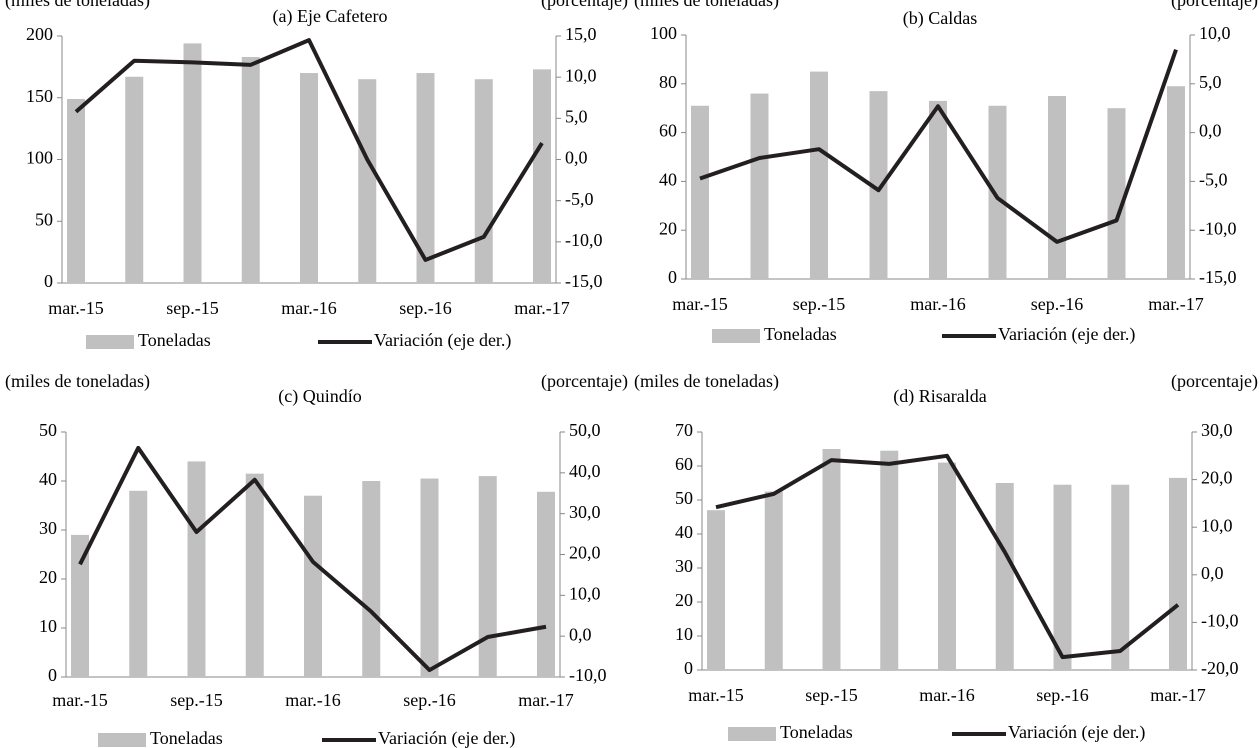 The image size is (1260, 748). I want to click on y2-tick-label: -20,0, so click(1220, 668).